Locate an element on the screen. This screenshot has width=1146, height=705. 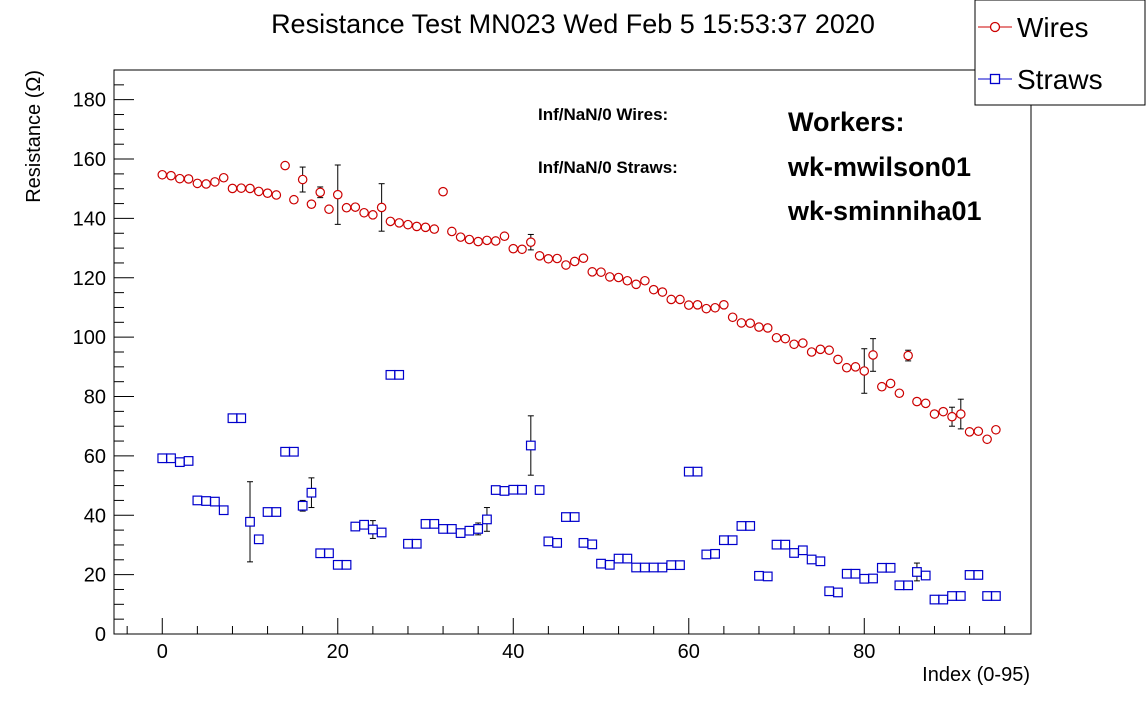
legend-box is located at coordinates (1060, 53).